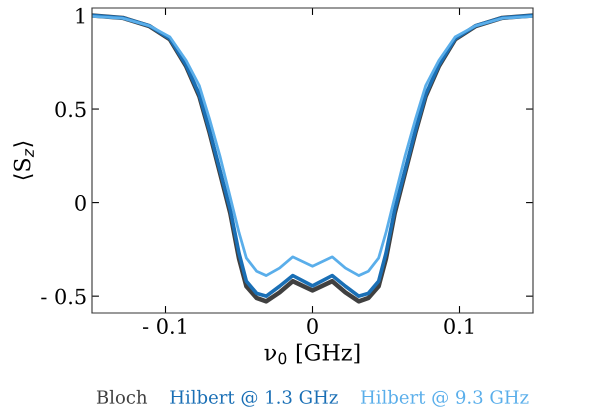 The height and width of the screenshot is (420, 599). I want to click on text: Hilbert @ 1.3 GHz, so click(254, 398).